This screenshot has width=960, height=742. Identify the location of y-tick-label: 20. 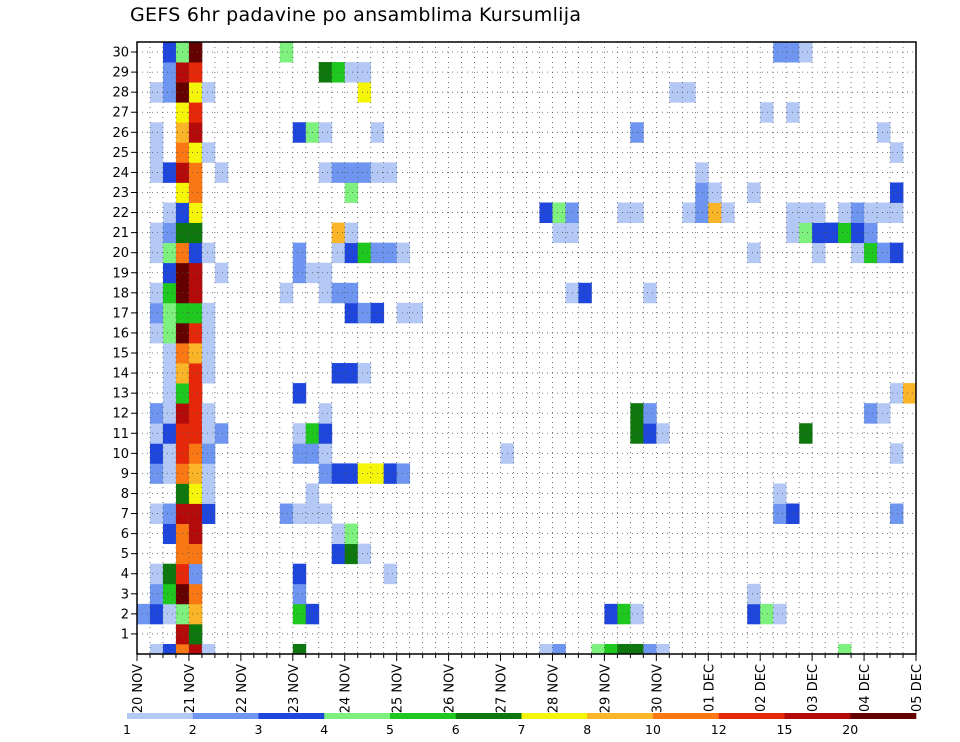
(120, 253).